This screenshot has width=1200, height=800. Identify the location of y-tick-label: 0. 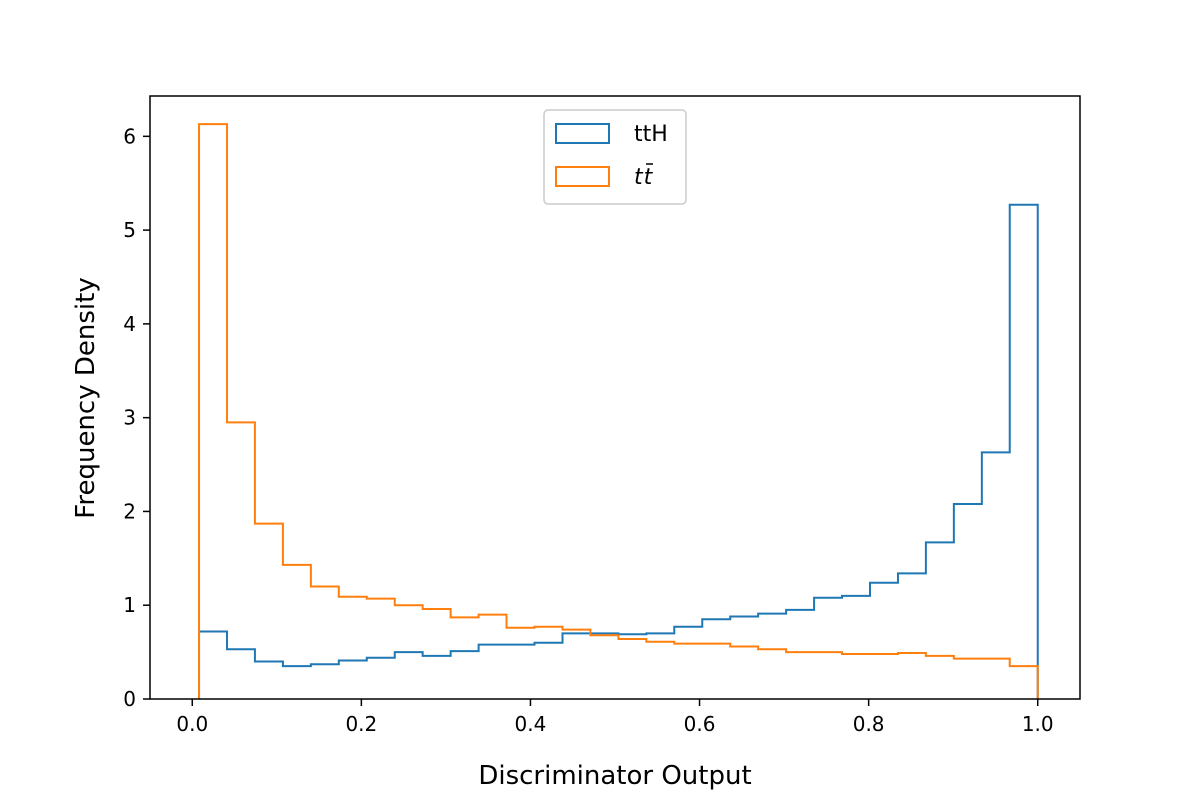
(129, 699).